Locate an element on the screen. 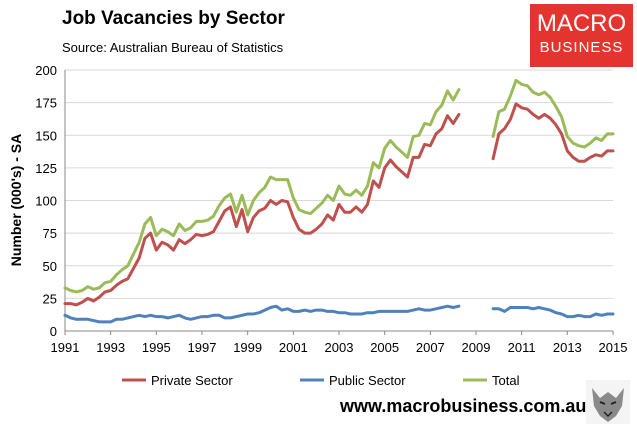  x-tick-label: 2005 is located at coordinates (384, 347).